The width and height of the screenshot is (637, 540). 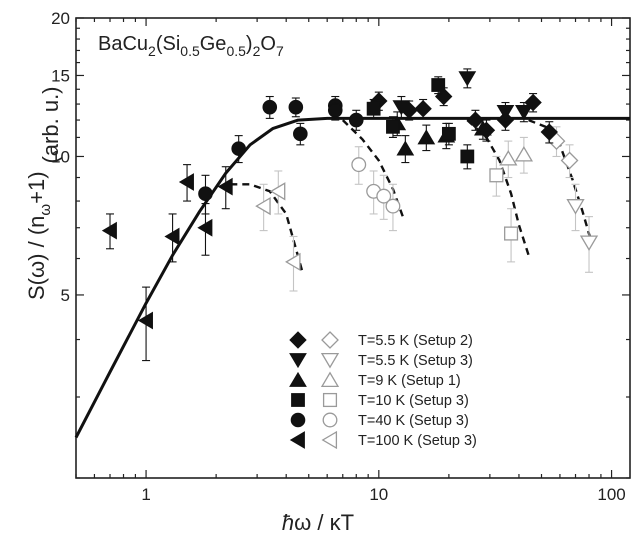 What do you see at coordinates (611, 494) in the screenshot?
I see `x-tick-label: 100` at bounding box center [611, 494].